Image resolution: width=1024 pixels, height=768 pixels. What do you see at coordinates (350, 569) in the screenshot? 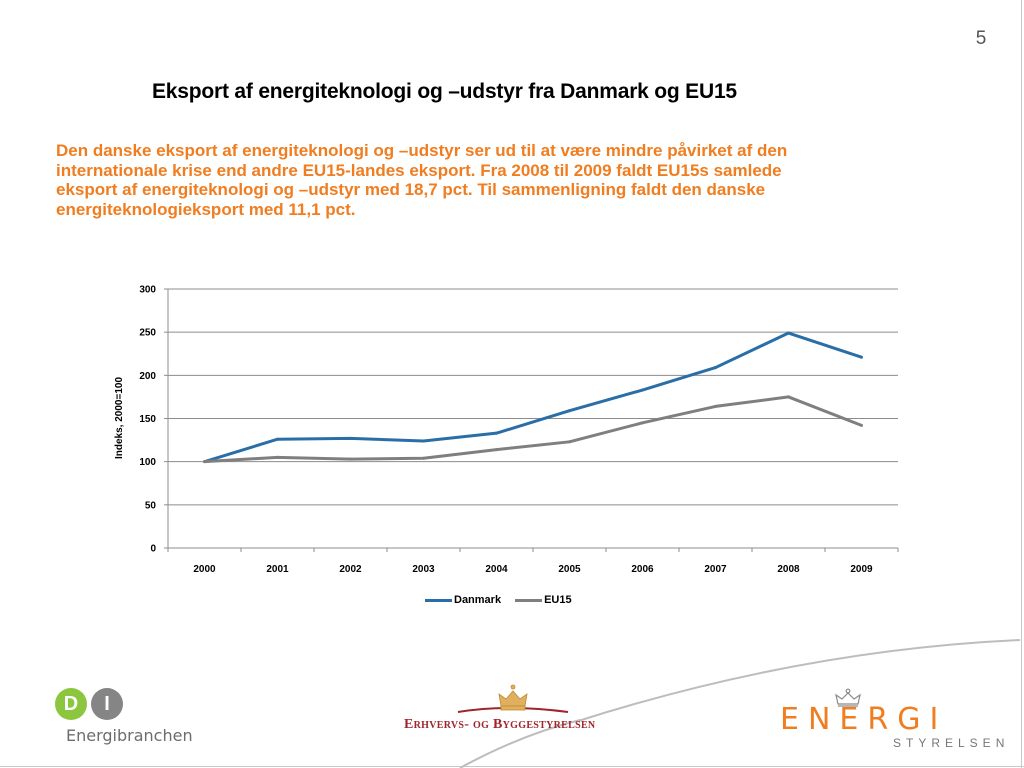
I see `x-tick-label: 2002` at bounding box center [350, 569].